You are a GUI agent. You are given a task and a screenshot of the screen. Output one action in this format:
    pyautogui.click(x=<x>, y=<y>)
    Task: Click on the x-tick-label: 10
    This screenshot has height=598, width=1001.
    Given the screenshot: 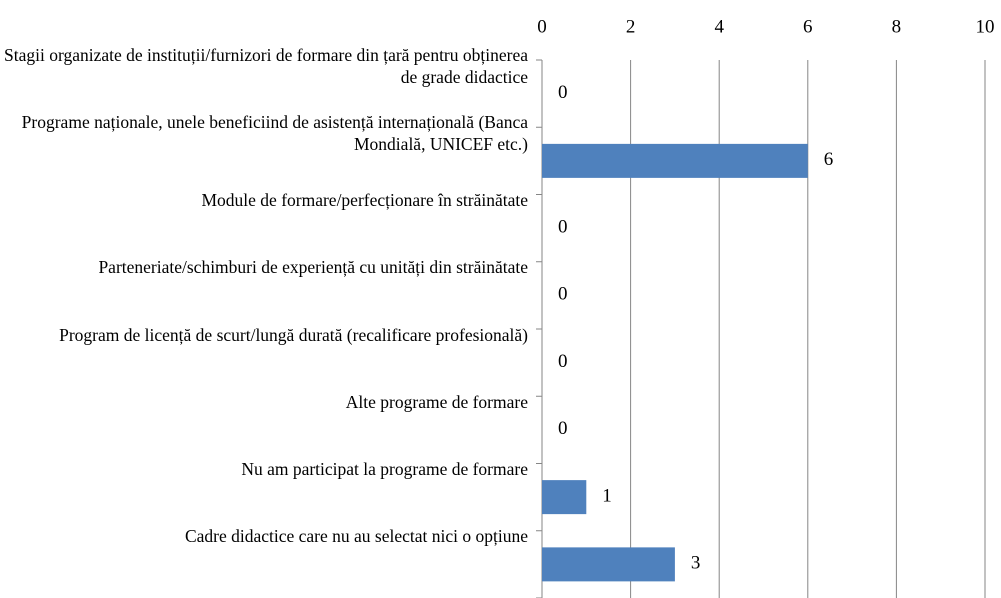 What is the action you would take?
    pyautogui.click(x=985, y=26)
    